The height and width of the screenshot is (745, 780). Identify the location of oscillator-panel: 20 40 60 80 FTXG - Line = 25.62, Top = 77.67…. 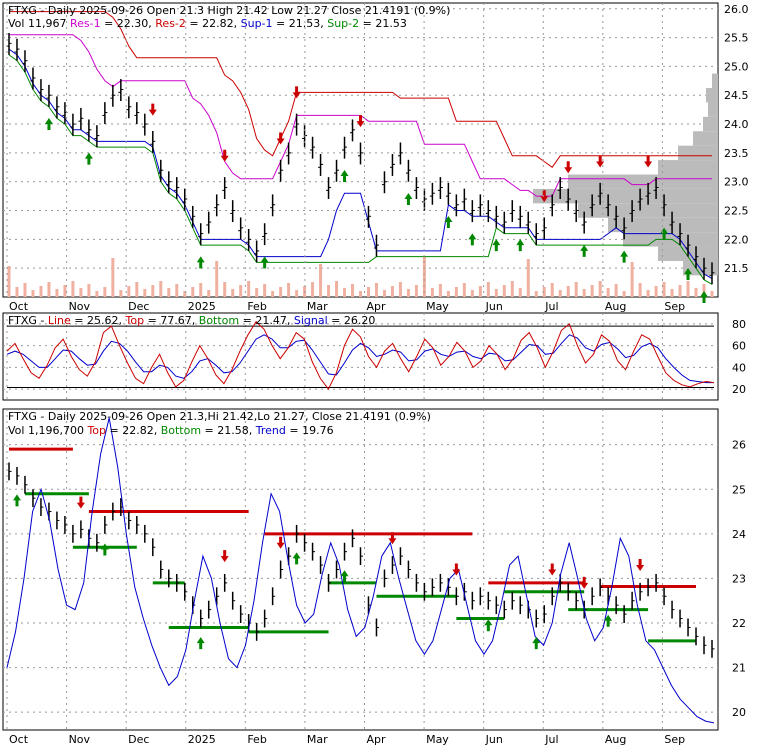
(374, 356).